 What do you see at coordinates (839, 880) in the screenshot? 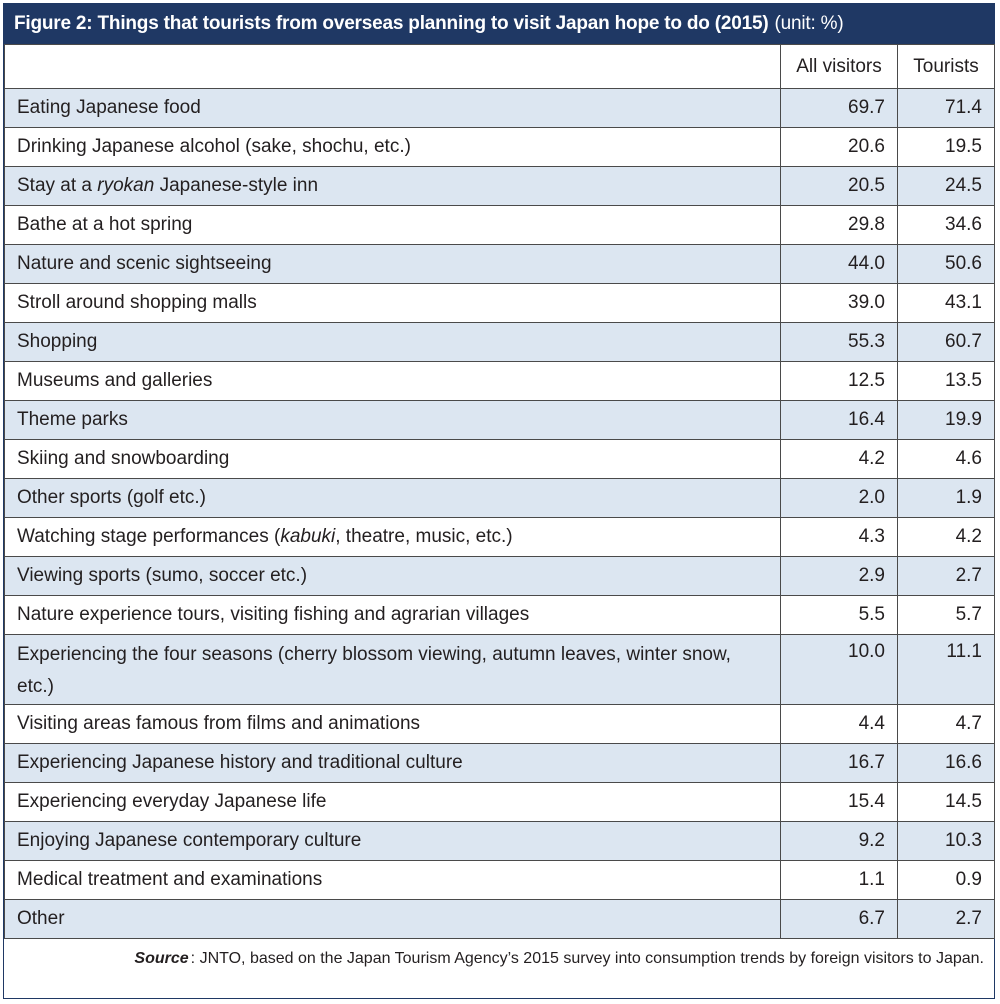
I see `value-all-visitors: 1.1` at bounding box center [839, 880].